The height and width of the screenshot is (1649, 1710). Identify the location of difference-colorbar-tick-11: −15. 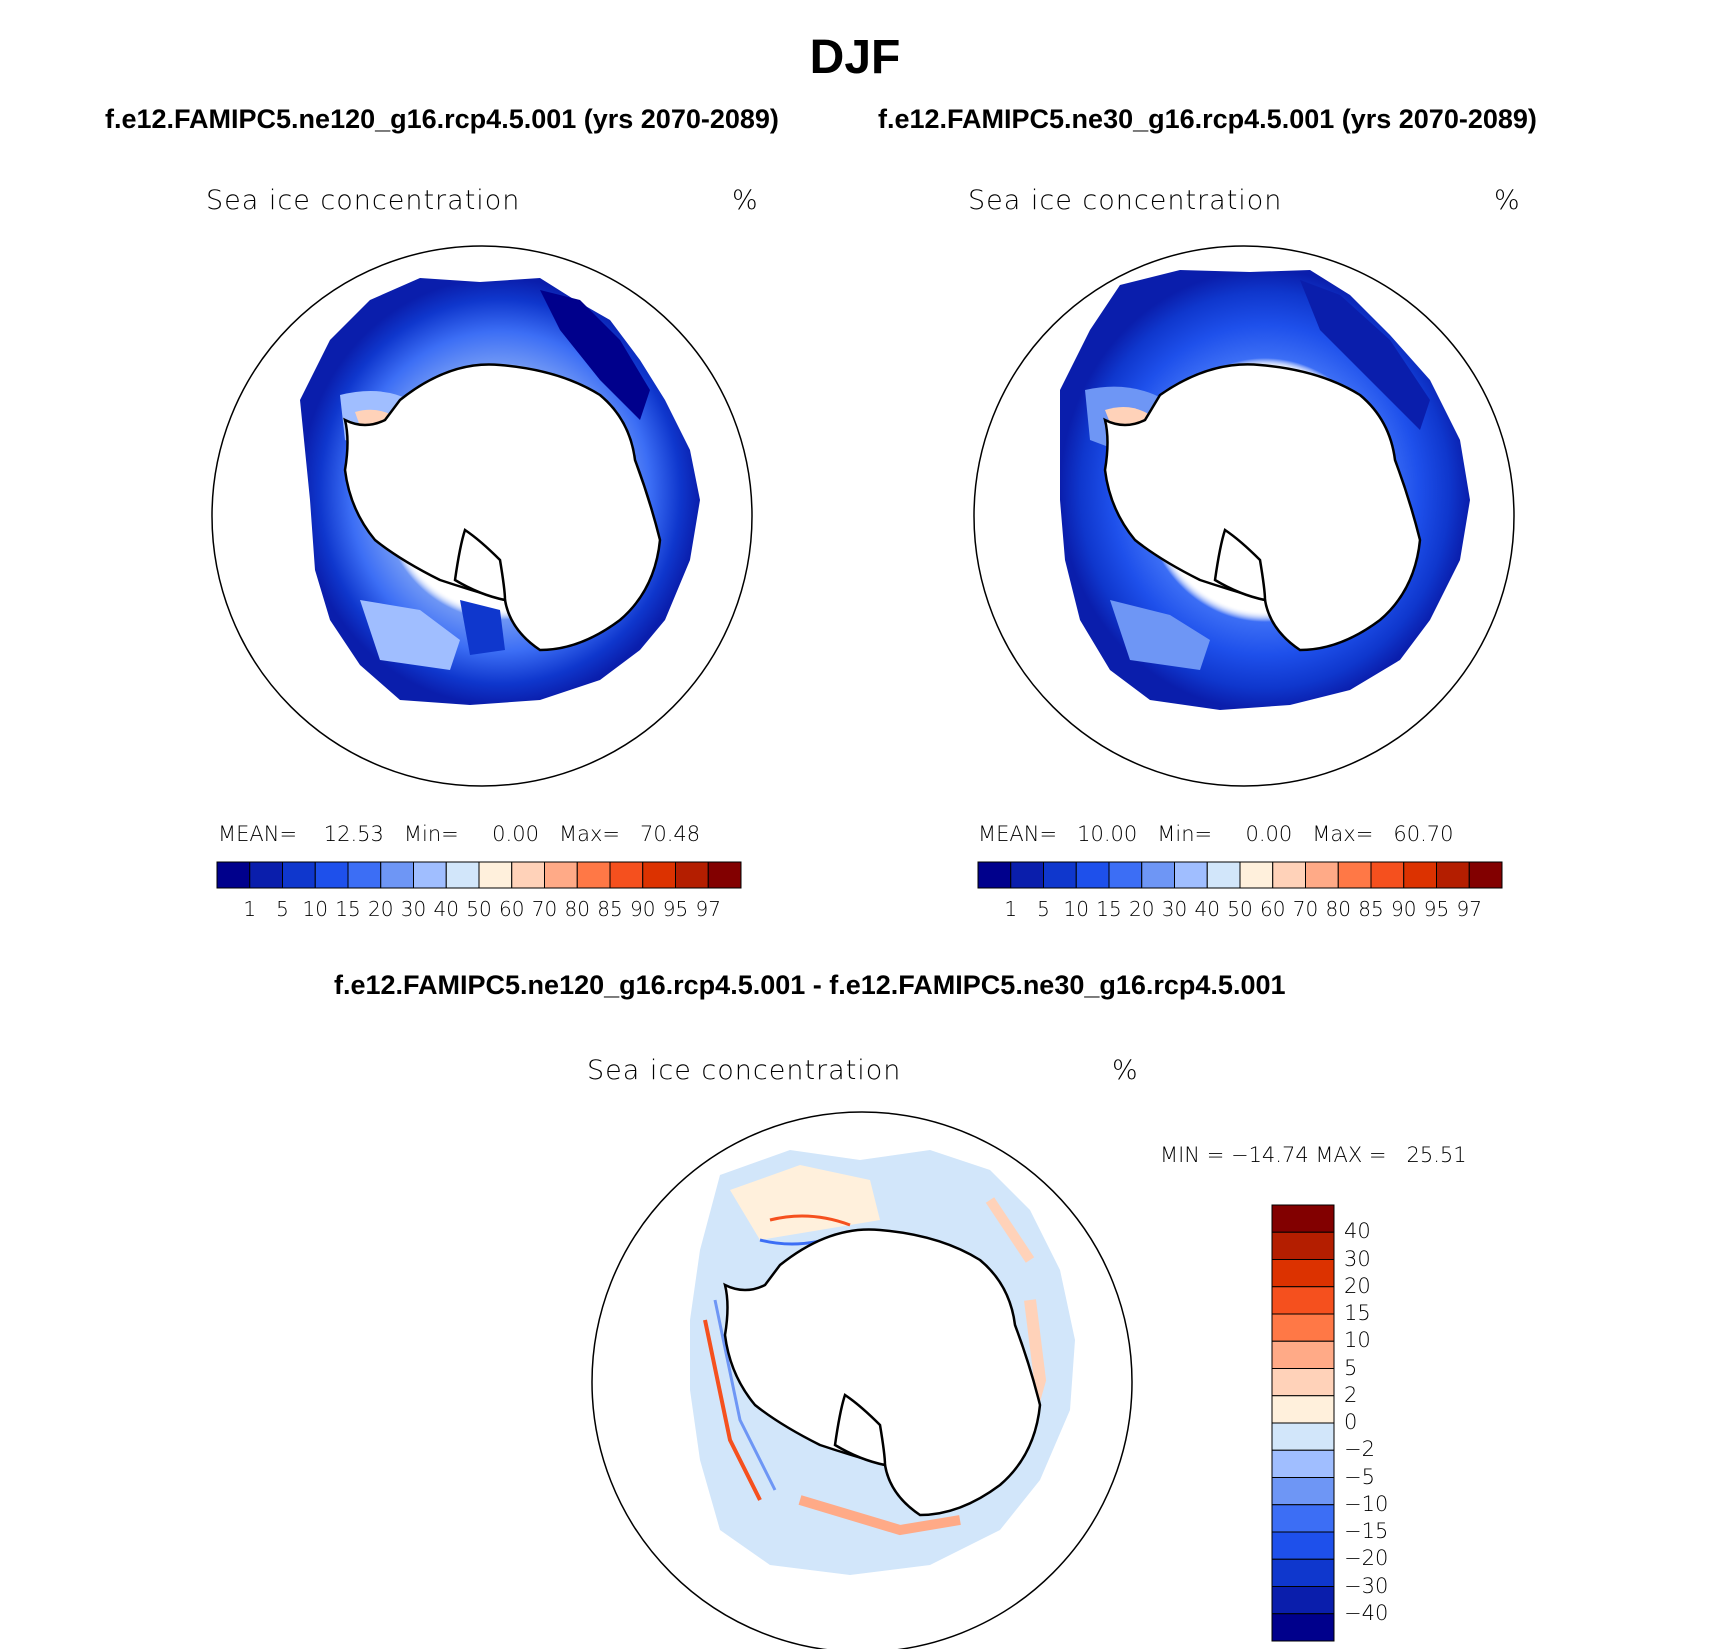
(1366, 1531).